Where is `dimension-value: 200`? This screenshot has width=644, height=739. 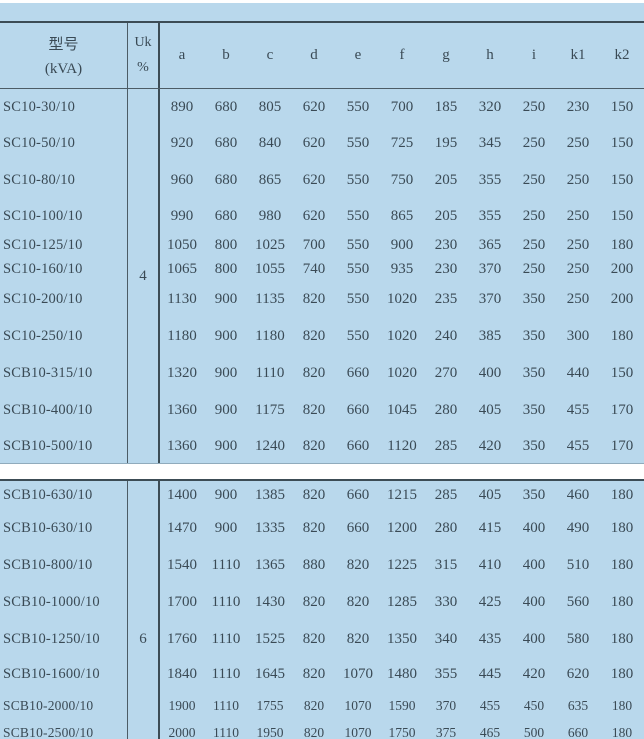
dimension-value: 200 is located at coordinates (622, 268).